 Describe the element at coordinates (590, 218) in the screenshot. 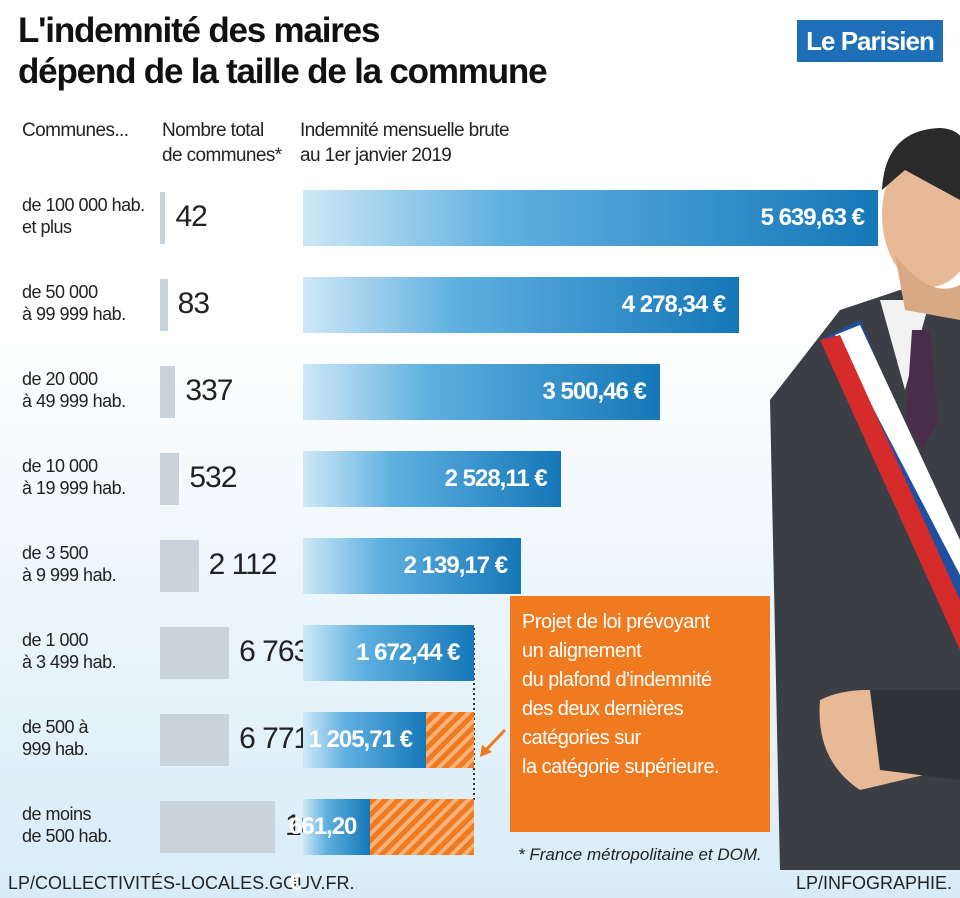

I see `bar: 5 639,63 €` at that location.